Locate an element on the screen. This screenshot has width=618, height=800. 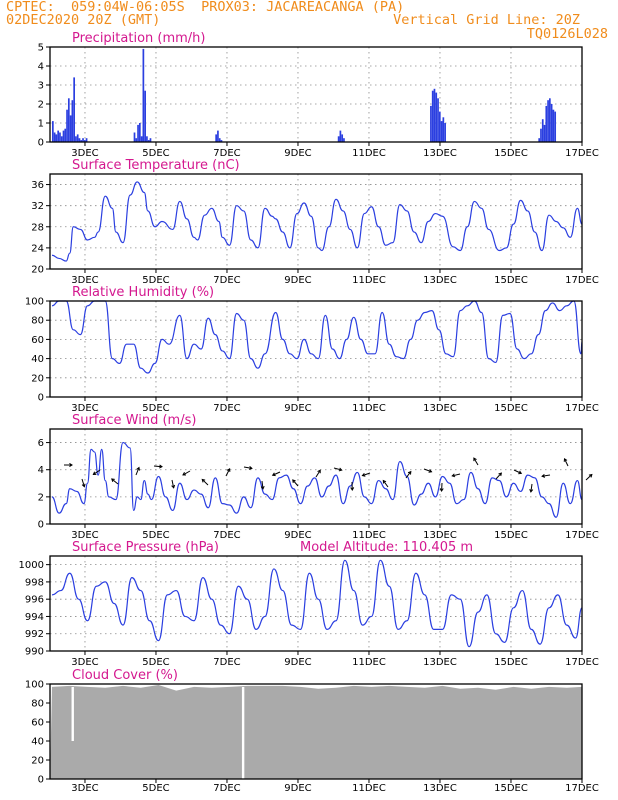
y-tick-label: 1 is located at coordinates (41, 124).